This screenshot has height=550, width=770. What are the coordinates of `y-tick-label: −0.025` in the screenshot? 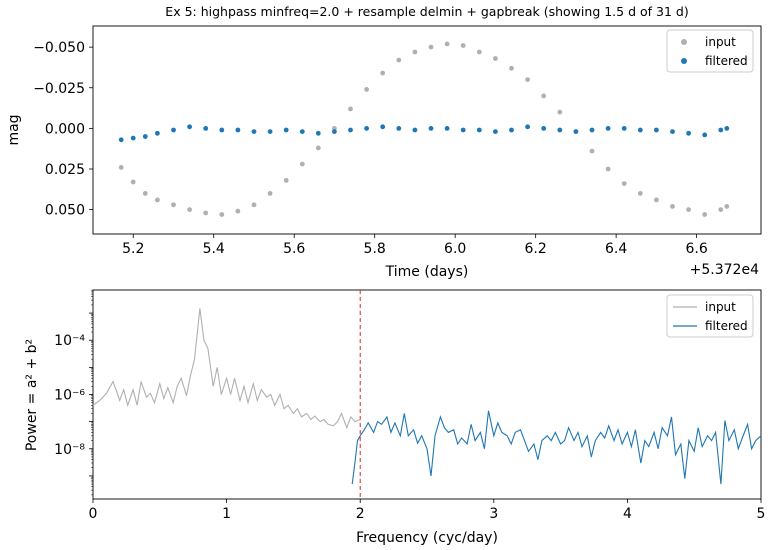 It's located at (59, 89).